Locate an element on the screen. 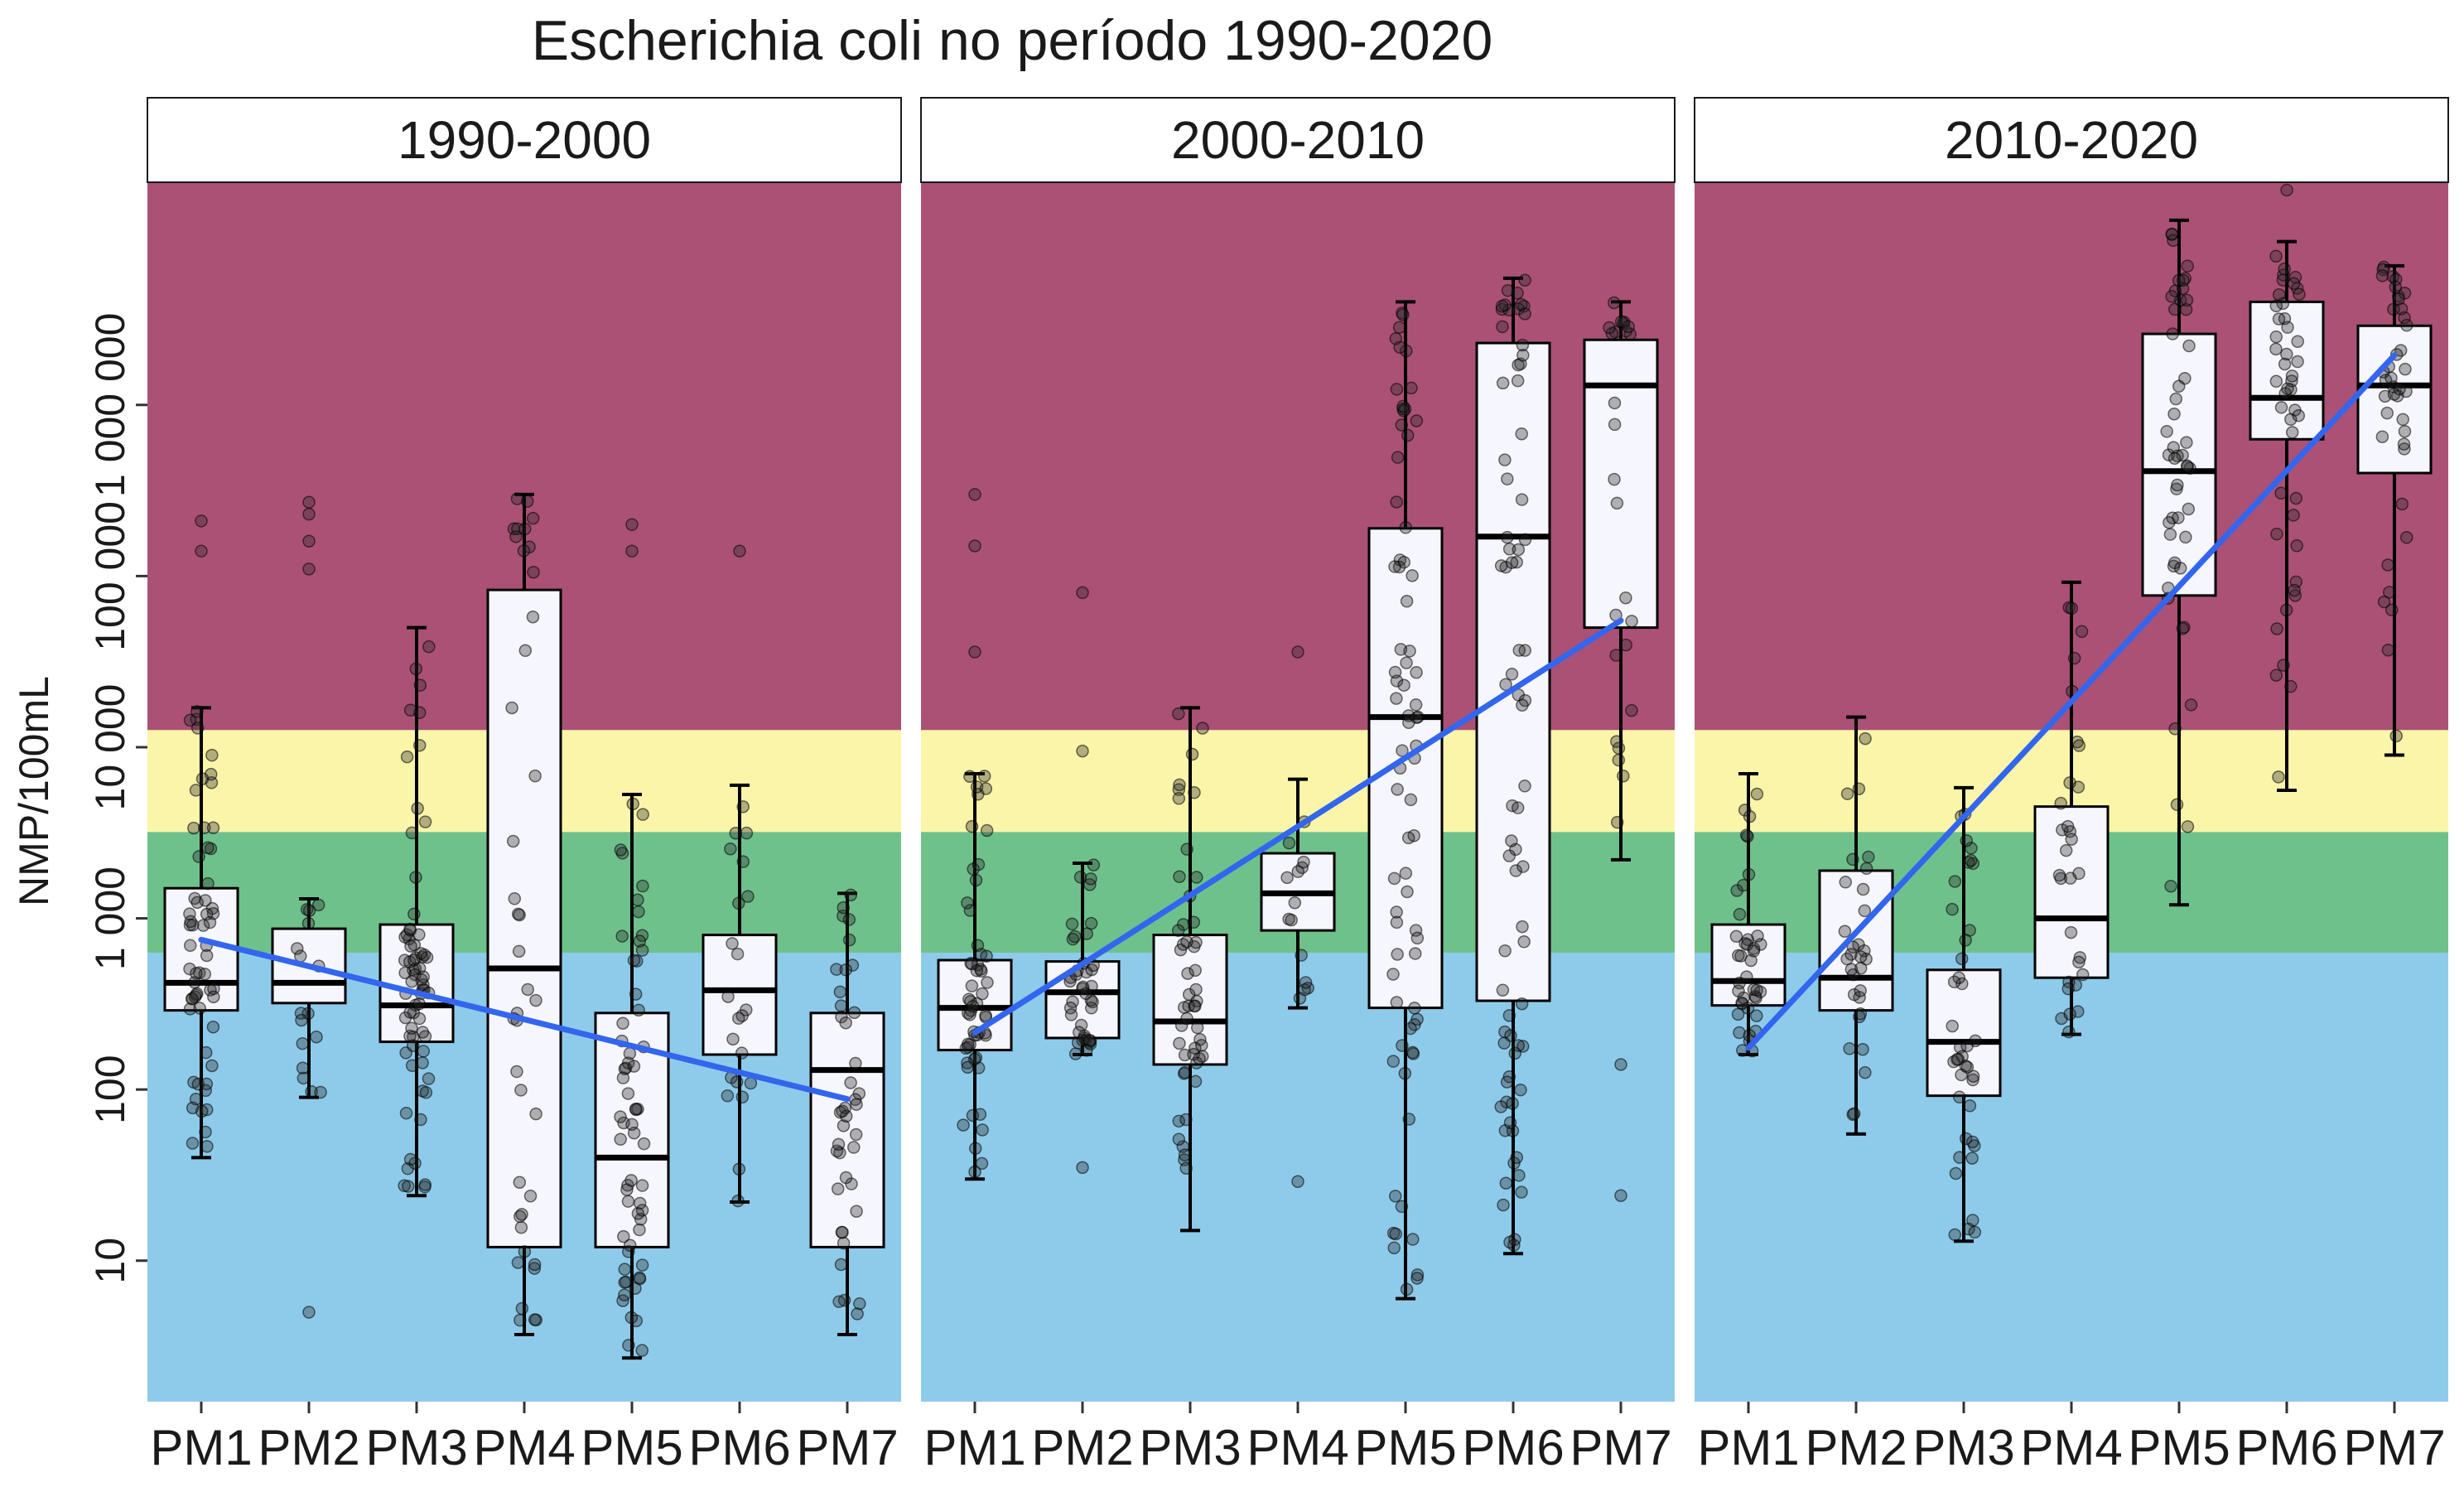 The width and height of the screenshot is (2464, 1487). x-tick-label: PM1 is located at coordinates (201, 1447).